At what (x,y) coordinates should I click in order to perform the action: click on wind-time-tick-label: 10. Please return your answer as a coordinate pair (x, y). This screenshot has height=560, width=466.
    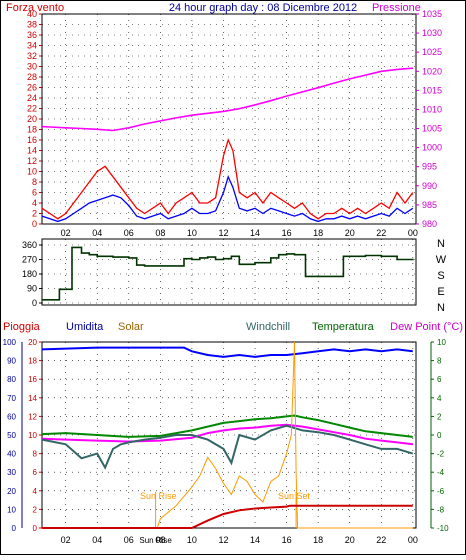
    Looking at the image, I should click on (192, 233).